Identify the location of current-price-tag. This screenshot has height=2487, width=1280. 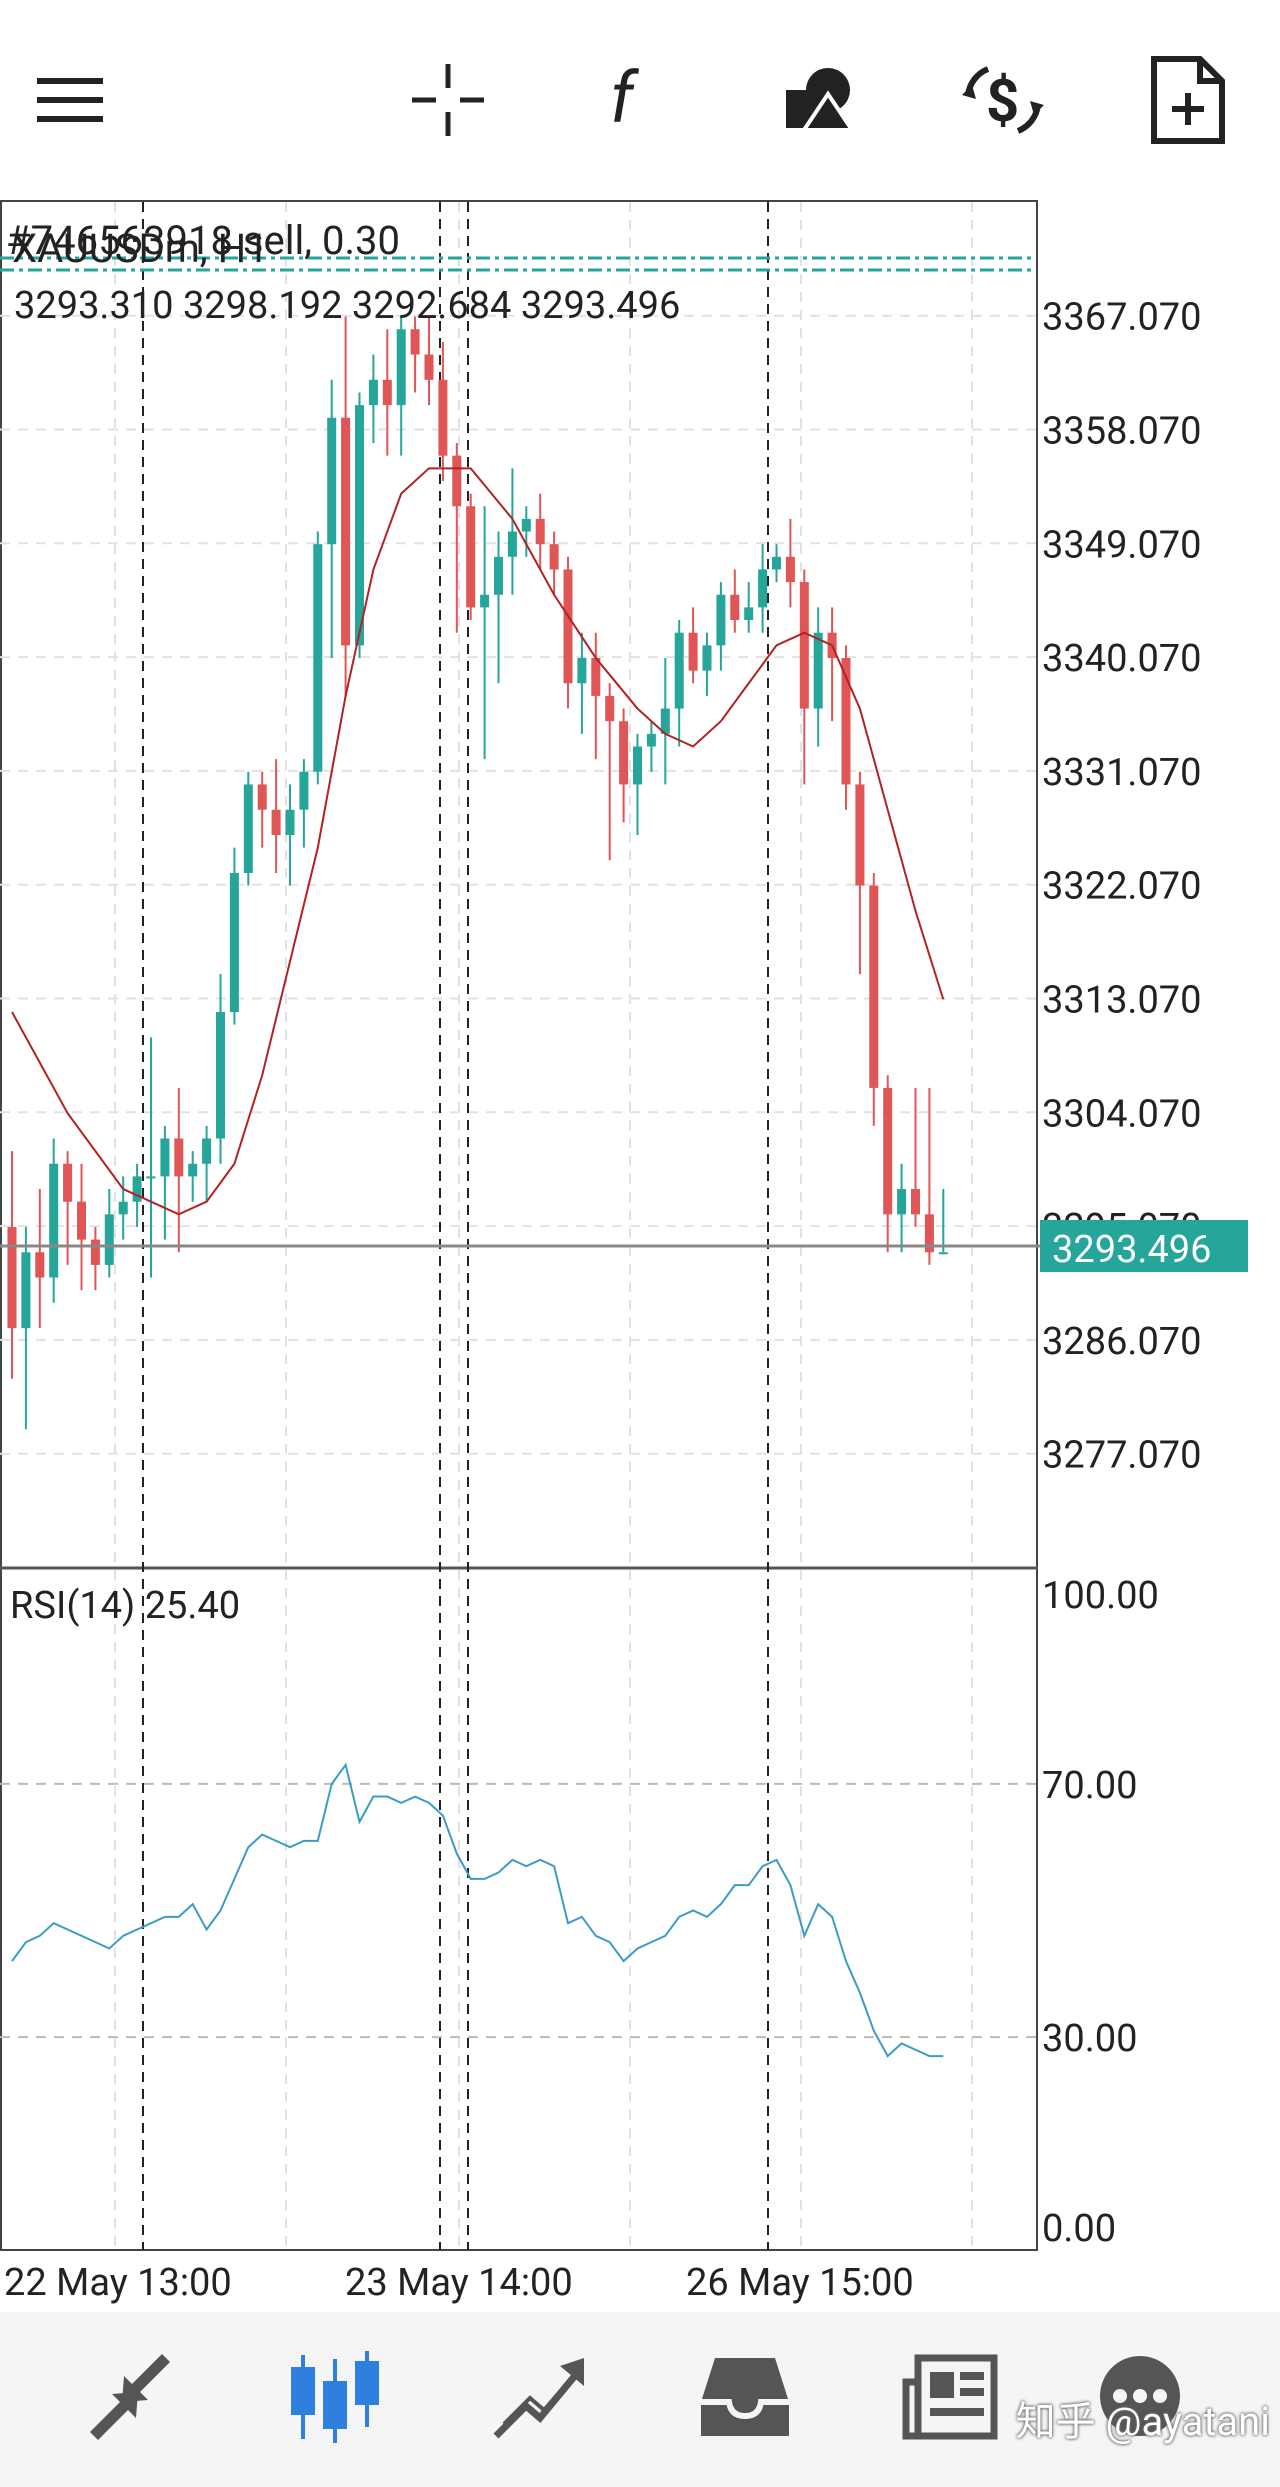
(1144, 1246).